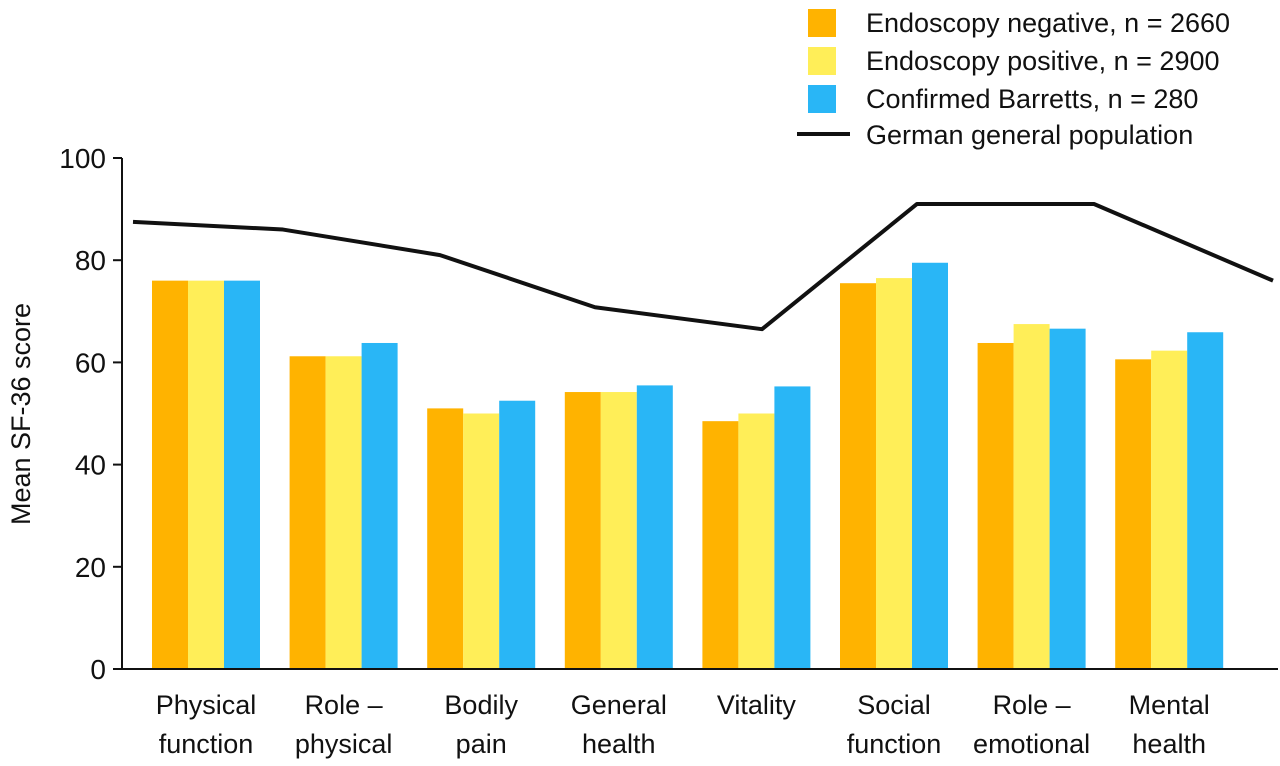 This screenshot has height=766, width=1280. I want to click on legend-label: Confirmed Barretts, n = 280, so click(1032, 99).